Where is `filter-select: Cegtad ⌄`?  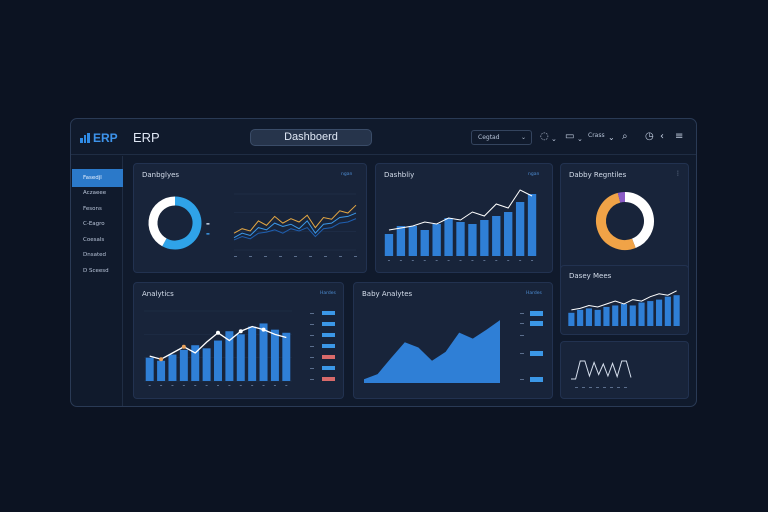
filter-select: Cegtad ⌄ is located at coordinates (501, 137).